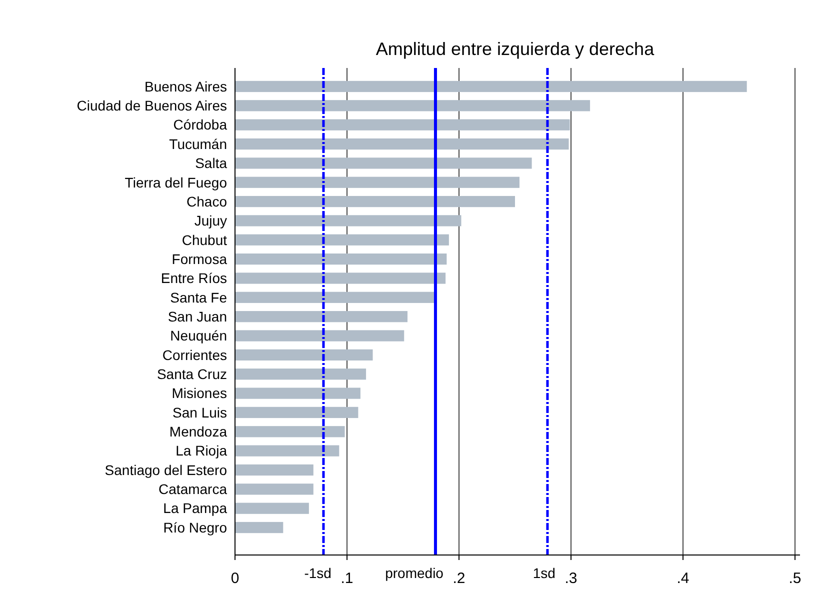  I want to click on y-tick-label: Corrientes, so click(194, 354).